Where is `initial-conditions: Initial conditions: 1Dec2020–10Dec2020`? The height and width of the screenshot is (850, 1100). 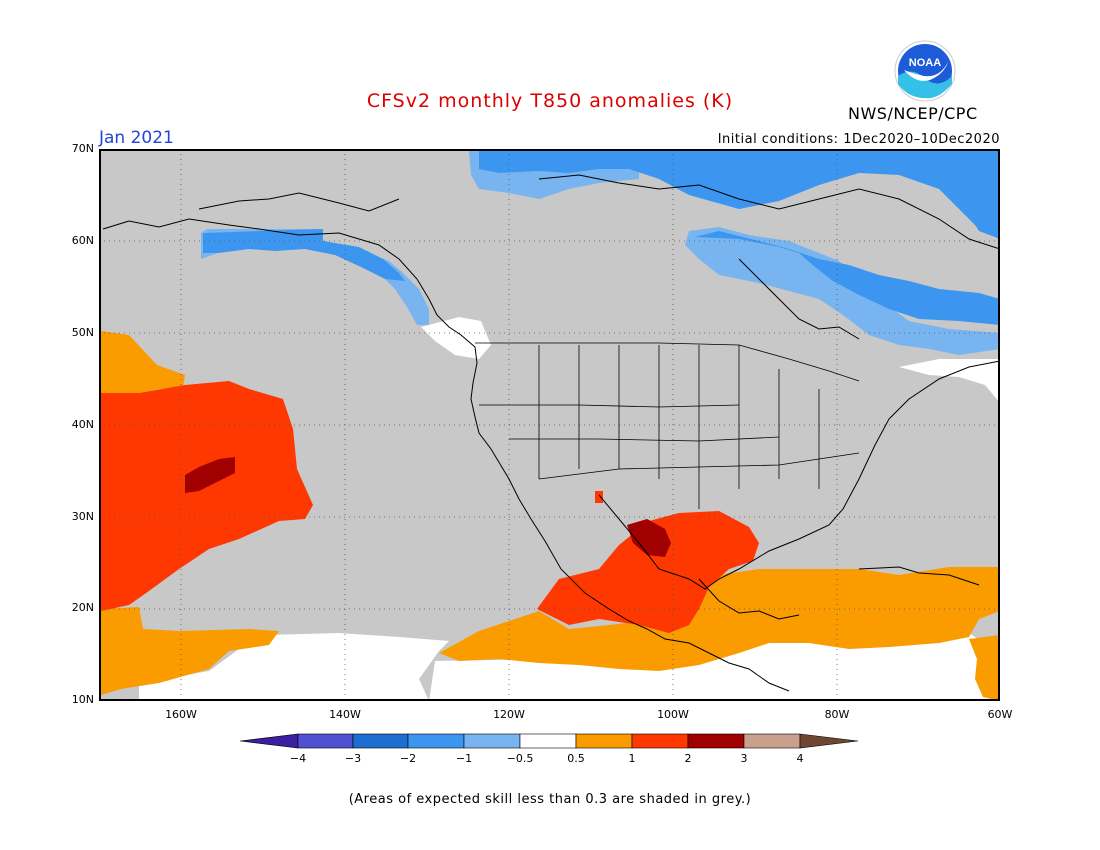 initial-conditions: Initial conditions: 1Dec2020–10Dec2020 is located at coordinates (858, 139).